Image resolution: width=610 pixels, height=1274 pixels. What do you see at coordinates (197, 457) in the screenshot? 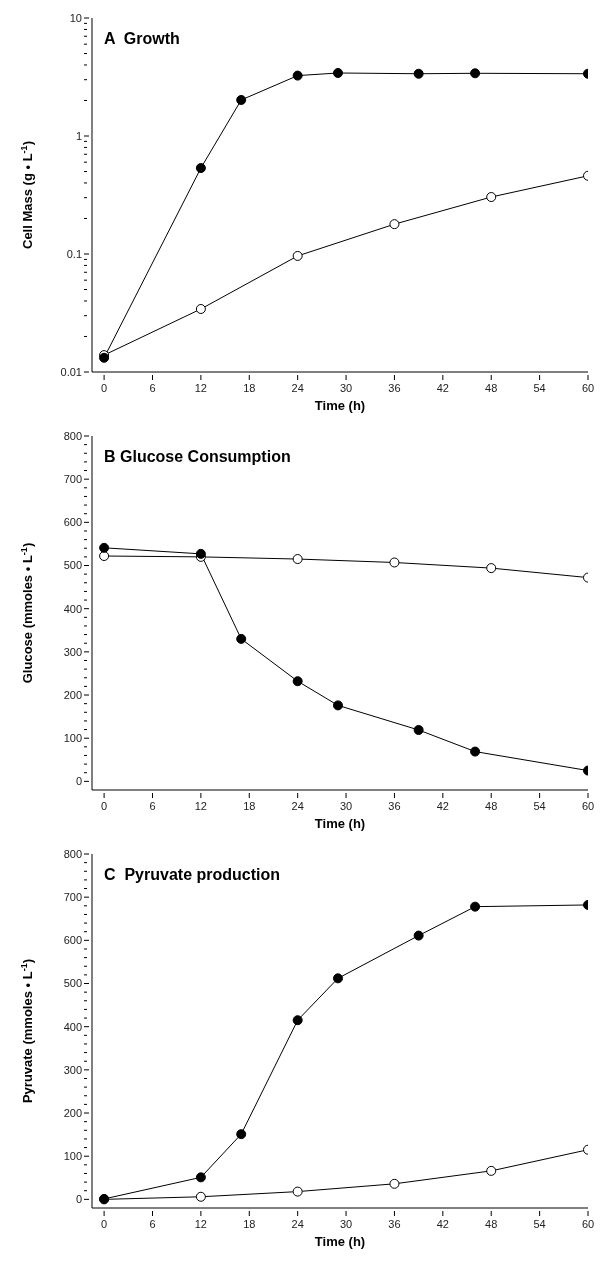
I see `text: B Glucose Consumption` at bounding box center [197, 457].